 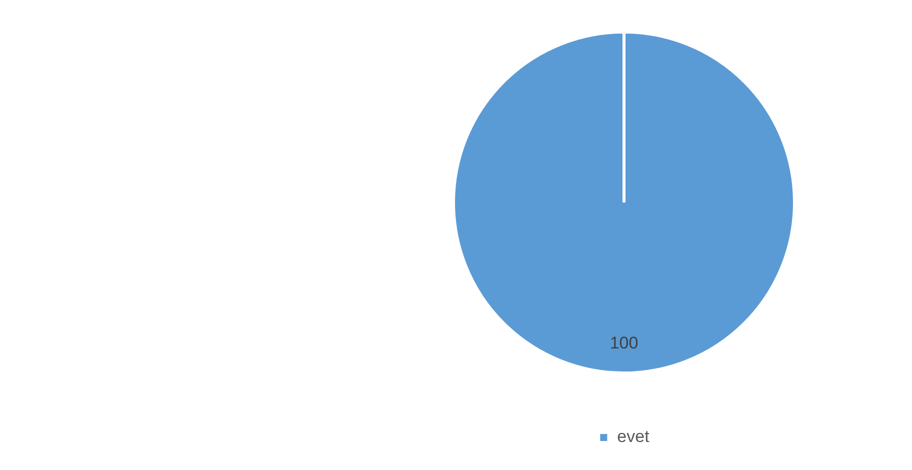 I want to click on legend-label: evet, so click(x=633, y=436).